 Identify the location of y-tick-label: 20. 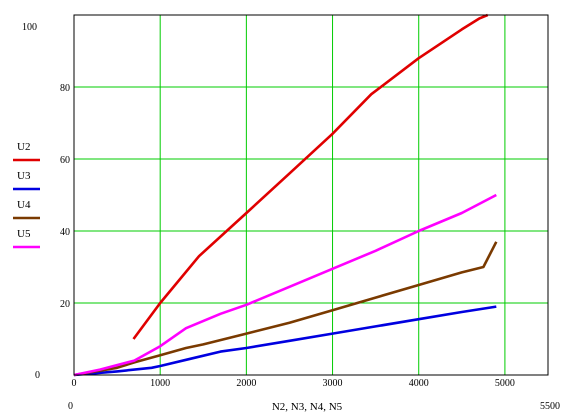
(65, 304).